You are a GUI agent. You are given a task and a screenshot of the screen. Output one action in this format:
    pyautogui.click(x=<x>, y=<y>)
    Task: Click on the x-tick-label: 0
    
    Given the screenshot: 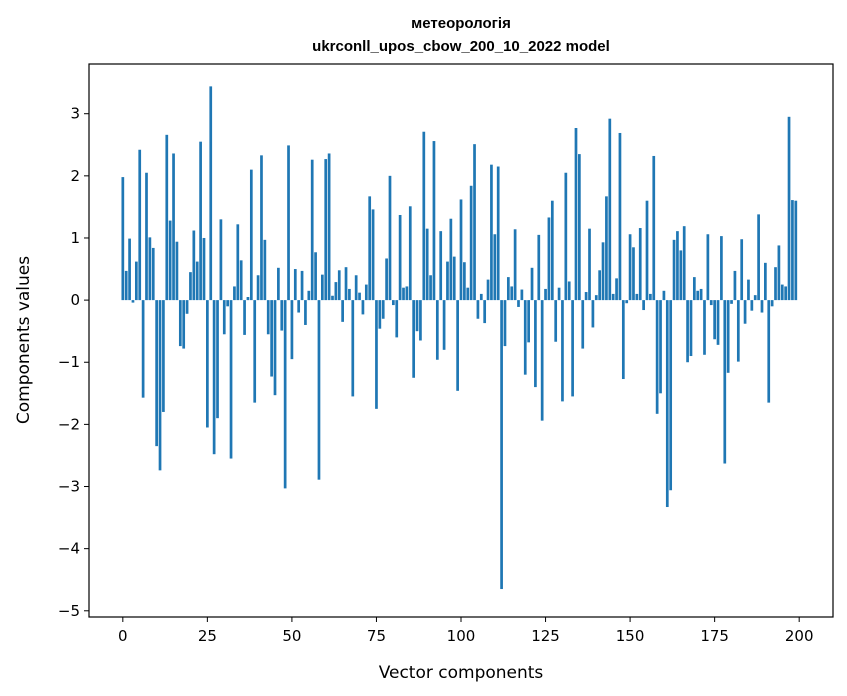 What is the action you would take?
    pyautogui.click(x=123, y=636)
    